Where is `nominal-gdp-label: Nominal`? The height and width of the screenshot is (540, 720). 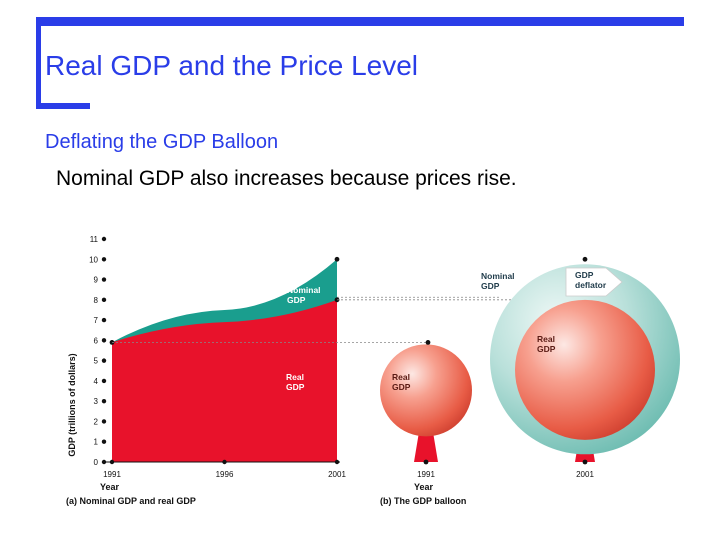 nominal-gdp-label: Nominal is located at coordinates (304, 290).